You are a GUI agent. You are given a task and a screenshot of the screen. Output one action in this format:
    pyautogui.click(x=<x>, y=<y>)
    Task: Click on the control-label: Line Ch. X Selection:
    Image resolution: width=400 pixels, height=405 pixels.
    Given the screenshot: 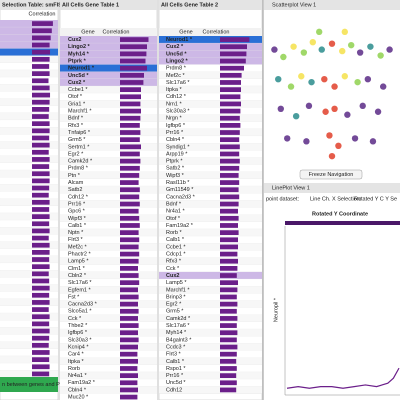 What is the action you would take?
    pyautogui.click(x=336, y=199)
    